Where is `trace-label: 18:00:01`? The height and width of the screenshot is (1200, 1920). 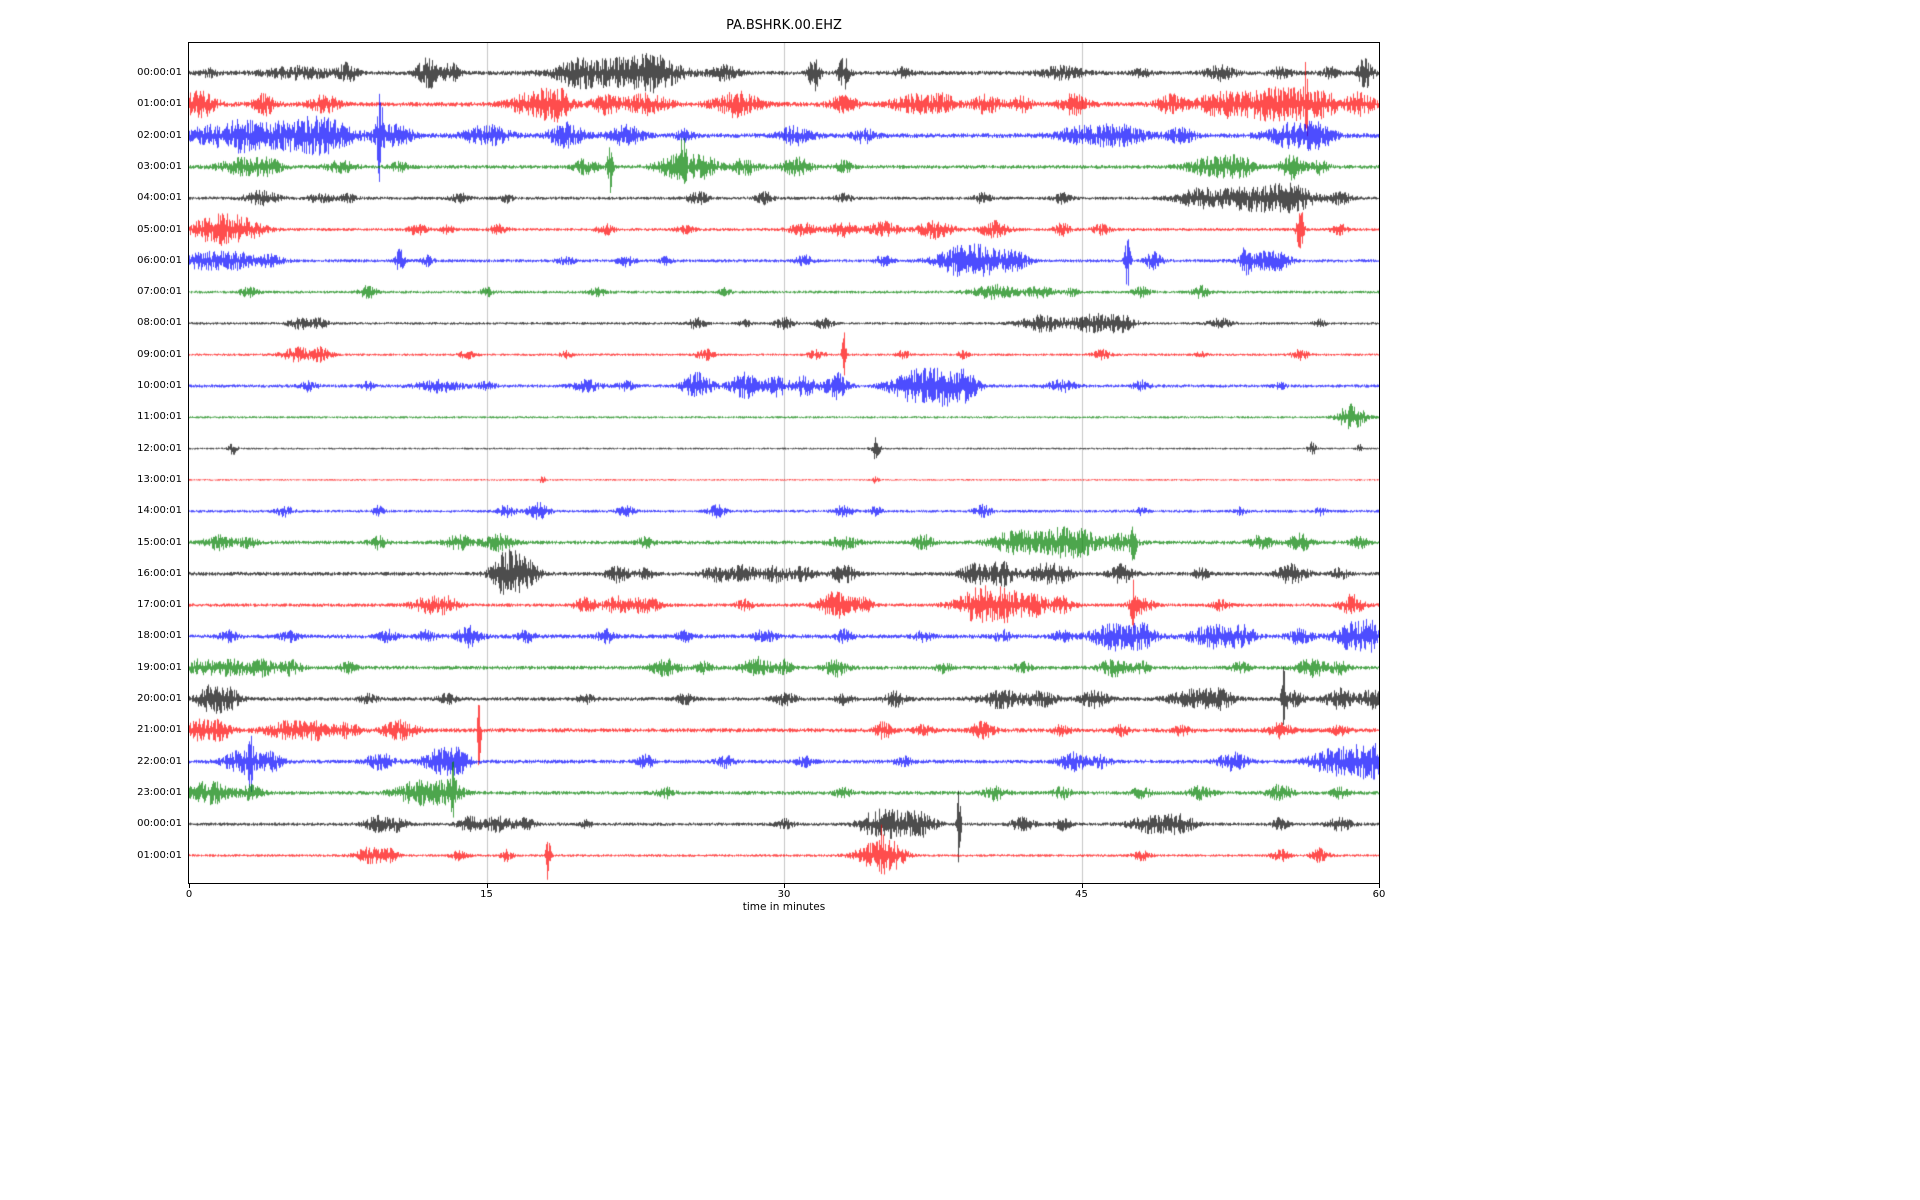 trace-label: 18:00:01 is located at coordinates (159, 636).